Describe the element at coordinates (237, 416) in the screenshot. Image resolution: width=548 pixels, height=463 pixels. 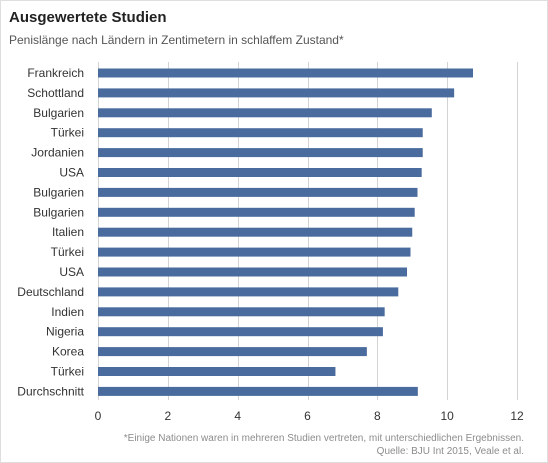
I see `x-tick-label-2: 4` at that location.